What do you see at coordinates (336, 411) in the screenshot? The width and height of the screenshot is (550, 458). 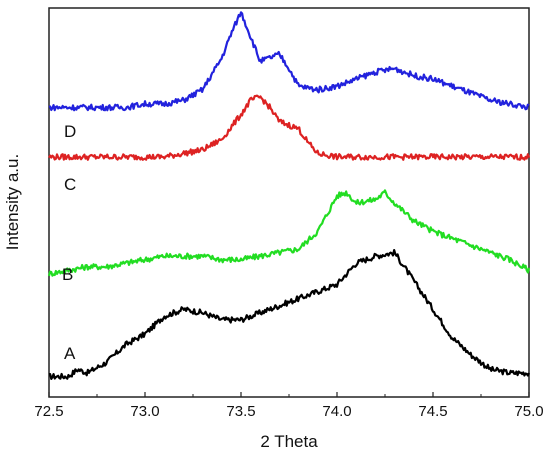 I see `x-tick-label: 74.0` at bounding box center [336, 411].